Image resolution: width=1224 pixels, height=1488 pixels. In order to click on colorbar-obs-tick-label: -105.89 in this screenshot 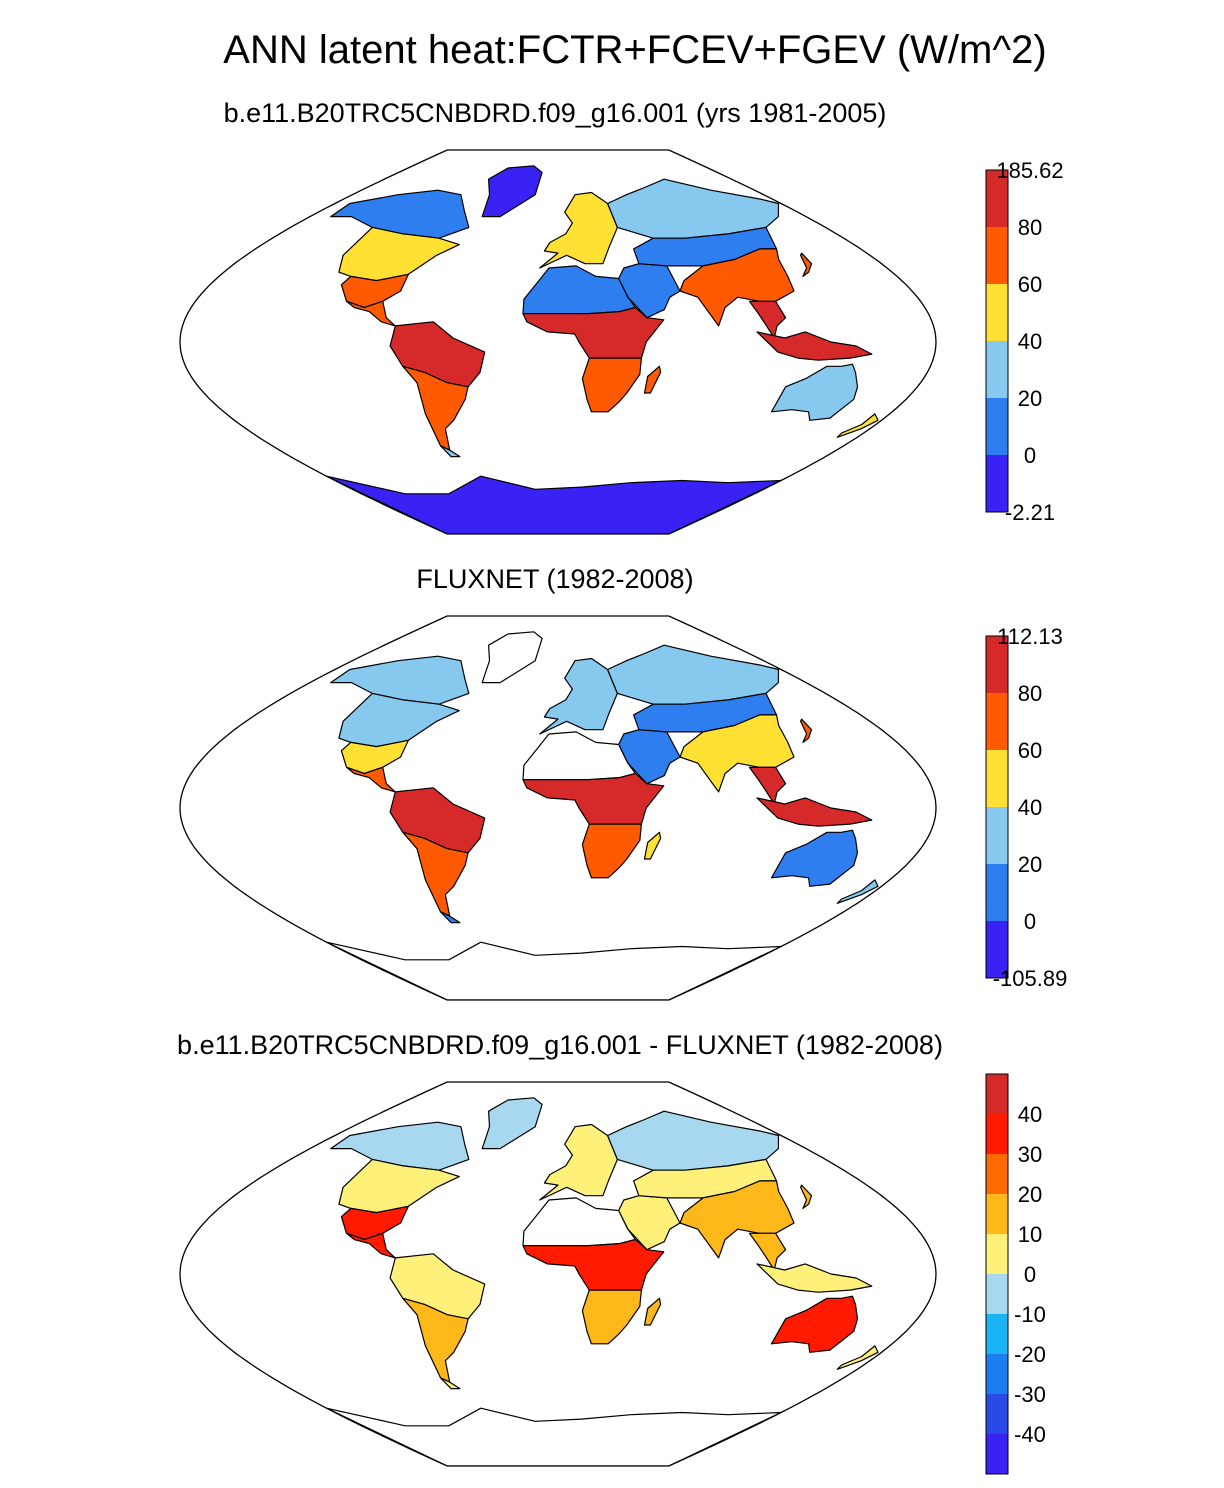, I will do `click(1030, 978)`.